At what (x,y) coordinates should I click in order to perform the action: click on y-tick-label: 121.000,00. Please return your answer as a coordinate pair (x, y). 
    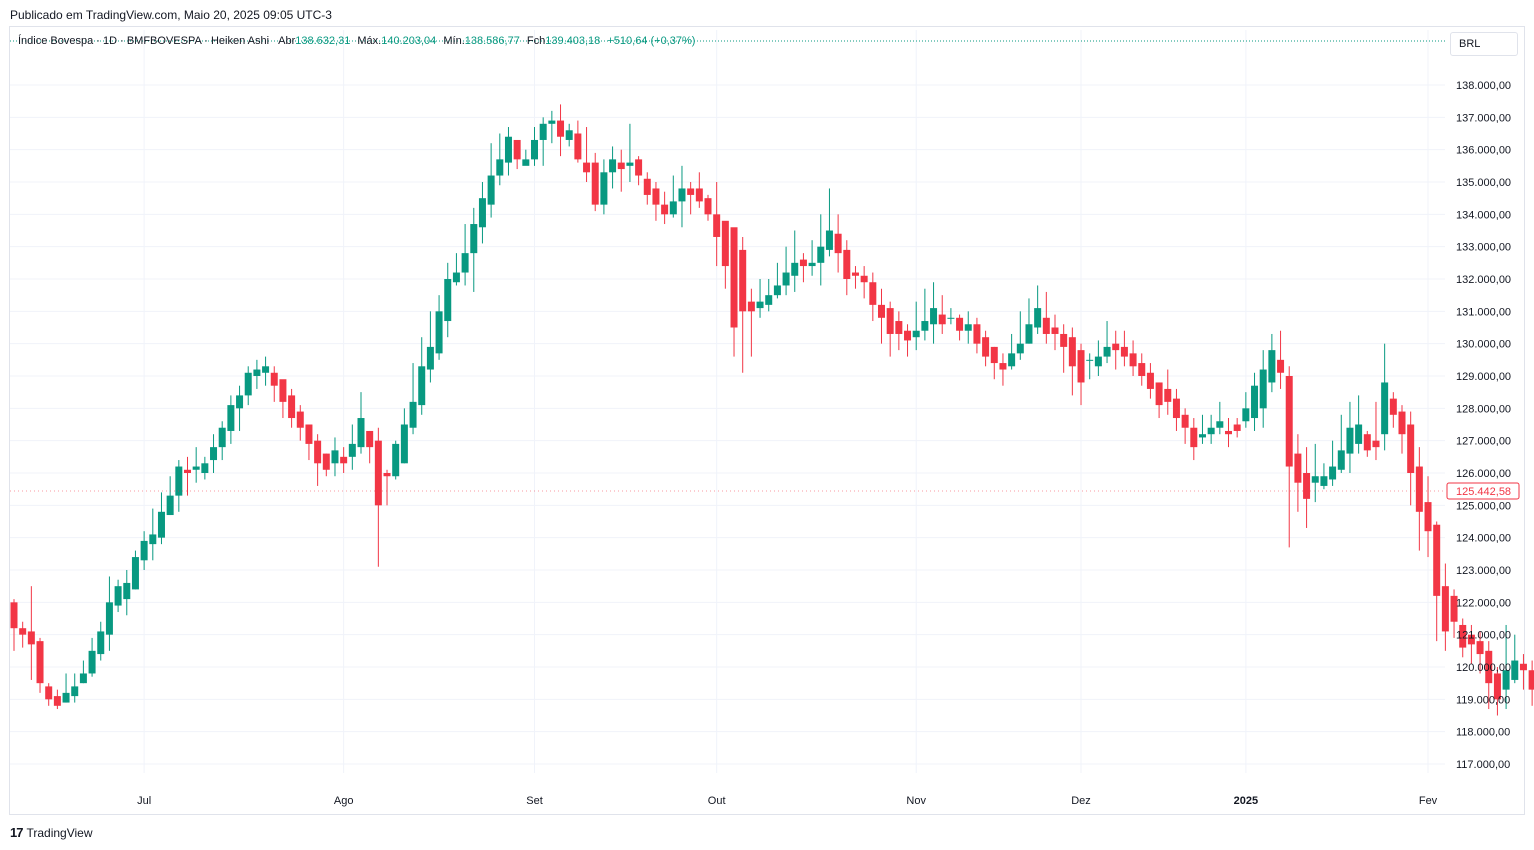
    Looking at the image, I should click on (1483, 636).